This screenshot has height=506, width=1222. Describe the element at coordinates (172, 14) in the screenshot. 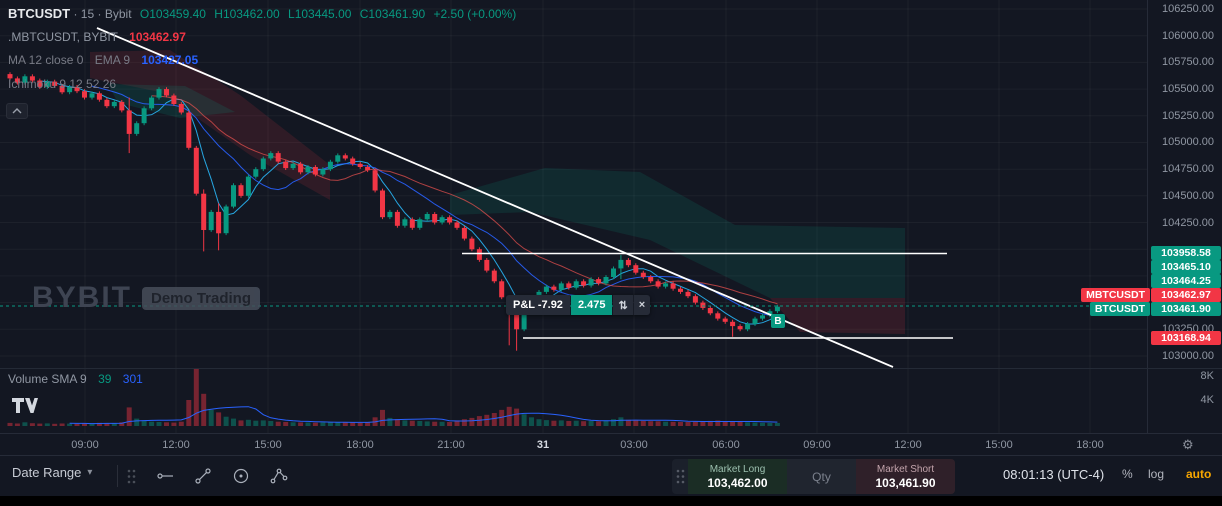

I see `ohlc-open: O103459.40` at that location.